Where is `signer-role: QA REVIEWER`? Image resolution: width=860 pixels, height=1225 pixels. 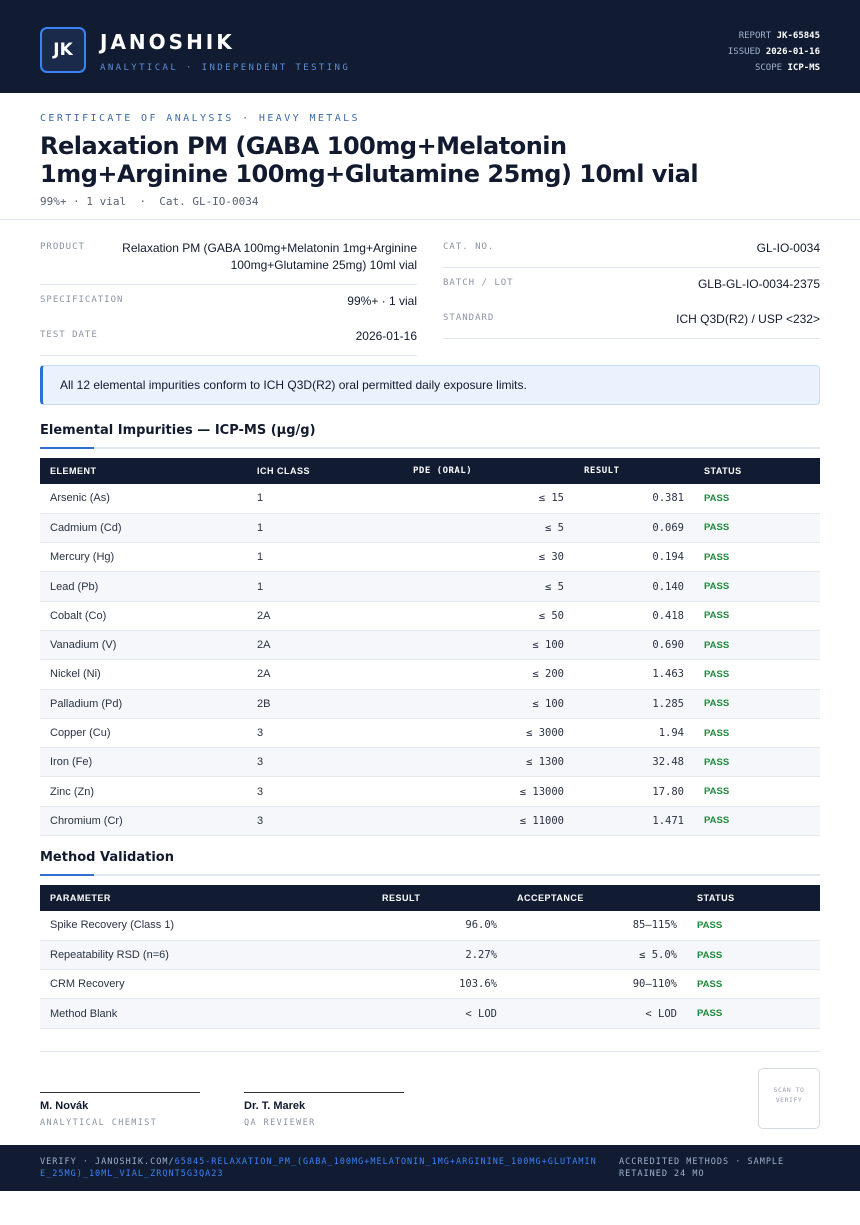
signer-role: QA REVIEWER is located at coordinates (280, 1122).